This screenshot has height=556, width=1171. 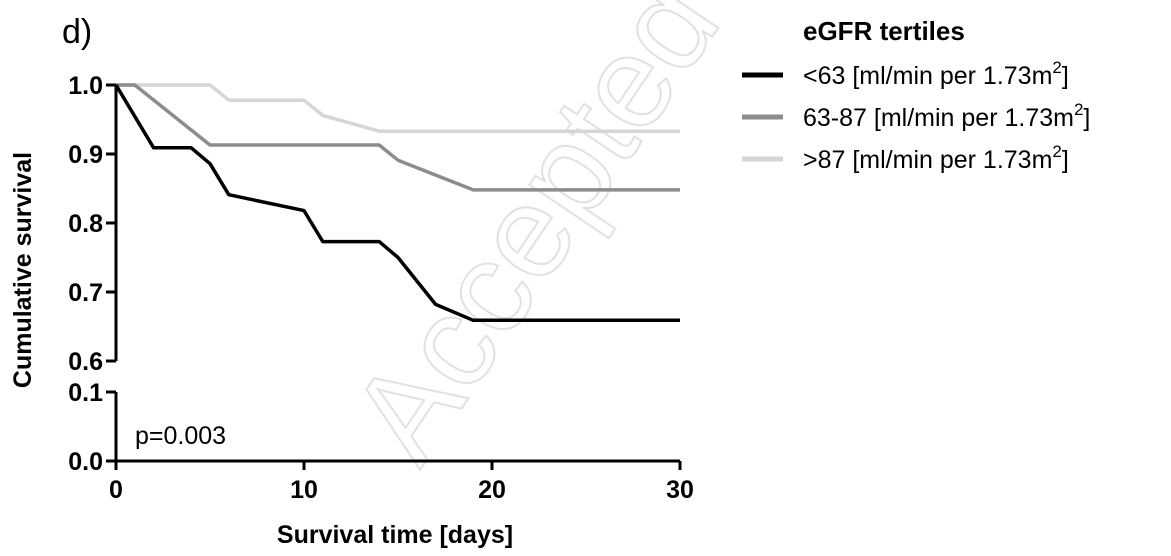 What do you see at coordinates (884, 31) in the screenshot?
I see `legend-title: eGFR tertiles` at bounding box center [884, 31].